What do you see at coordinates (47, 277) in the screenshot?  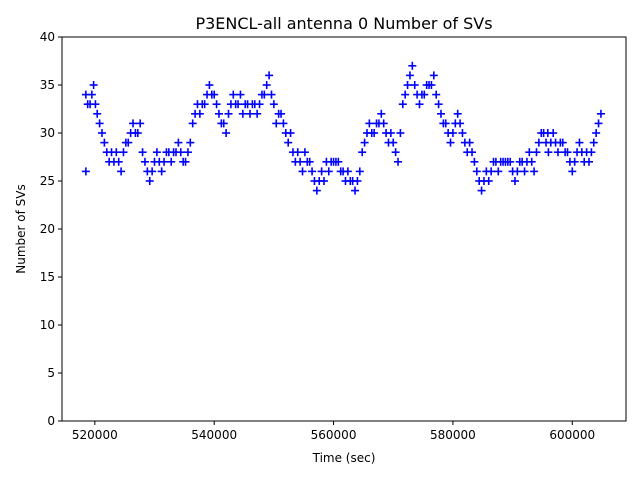 I see `y-tick-label: 15` at bounding box center [47, 277].